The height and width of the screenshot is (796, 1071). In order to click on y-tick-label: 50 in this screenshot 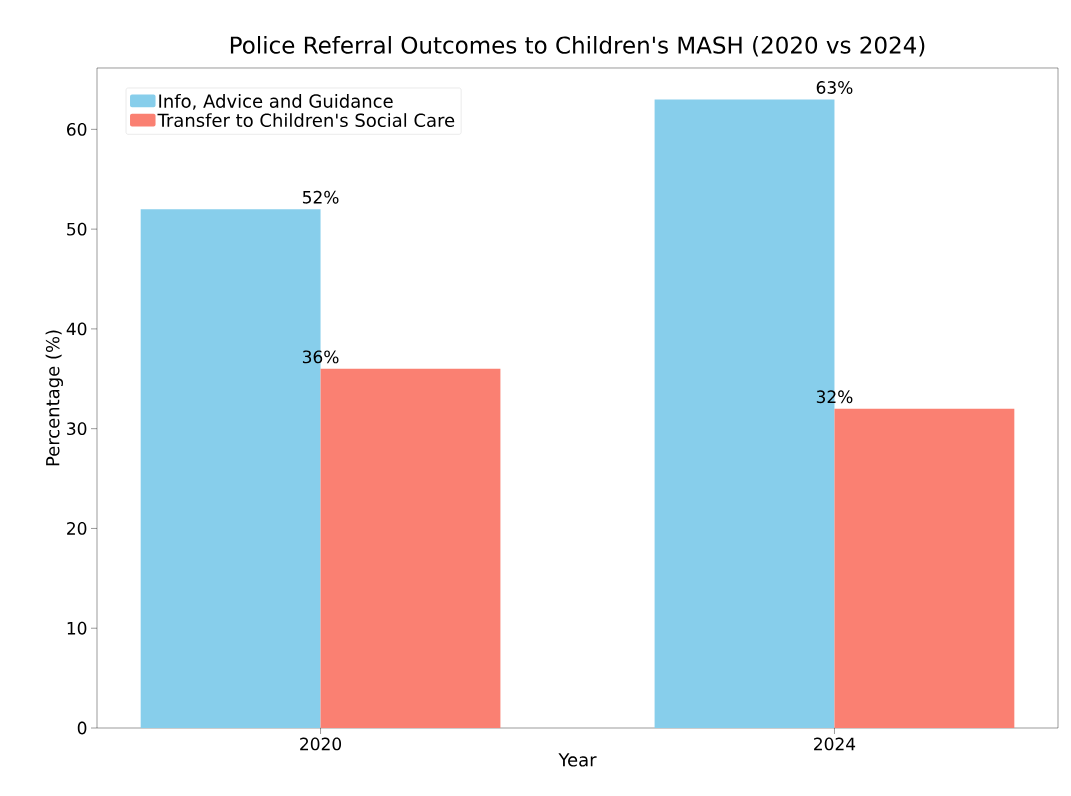, I will do `click(77, 229)`.